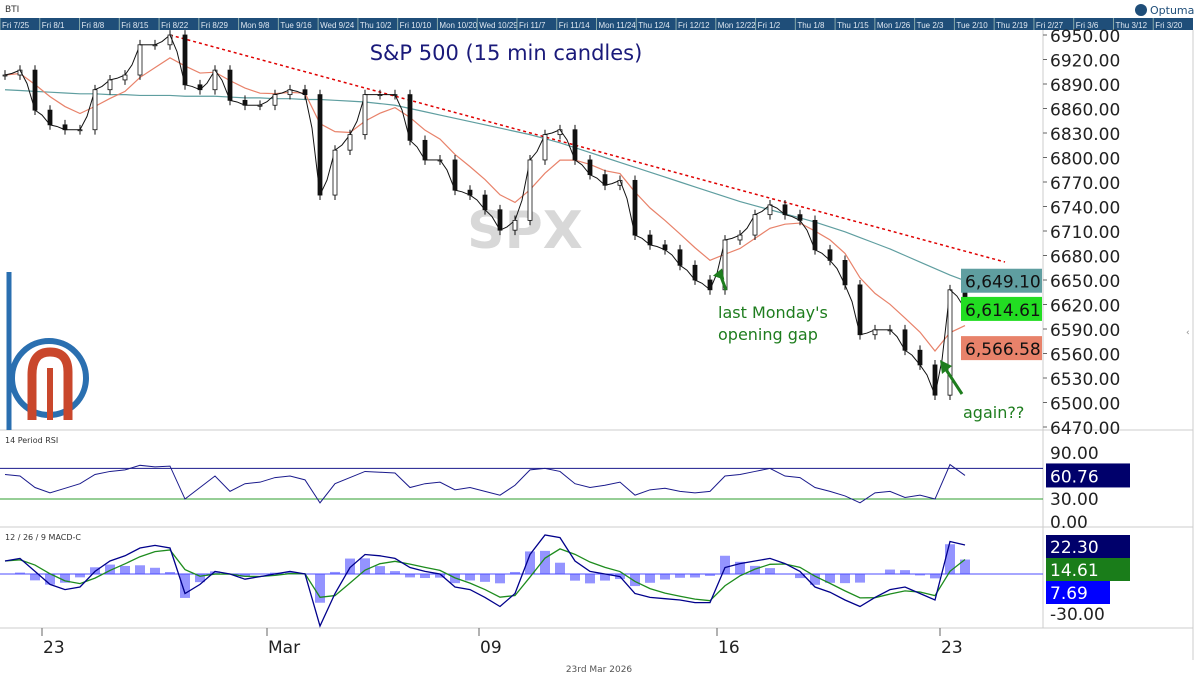 The image size is (1199, 684). I want to click on y-tick-label: 6740.00, so click(1085, 208).